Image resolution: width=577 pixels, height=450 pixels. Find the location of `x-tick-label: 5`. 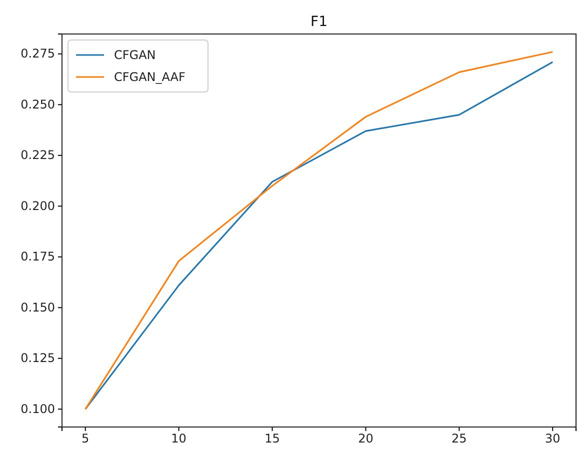

x-tick-label: 5 is located at coordinates (86, 439).